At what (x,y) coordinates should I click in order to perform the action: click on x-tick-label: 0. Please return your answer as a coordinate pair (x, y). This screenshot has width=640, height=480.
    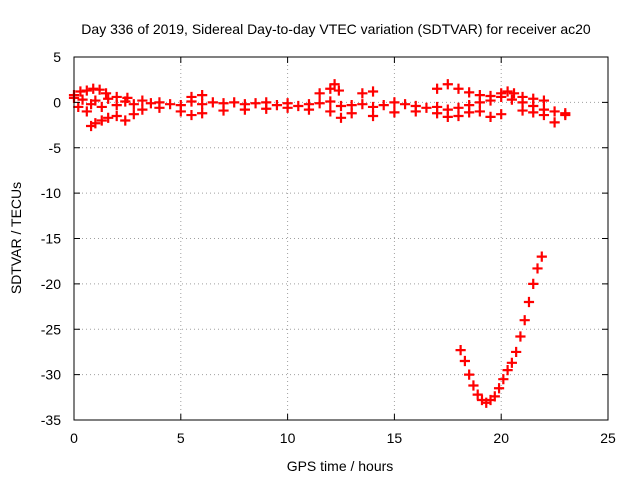
    Looking at the image, I should click on (74, 438).